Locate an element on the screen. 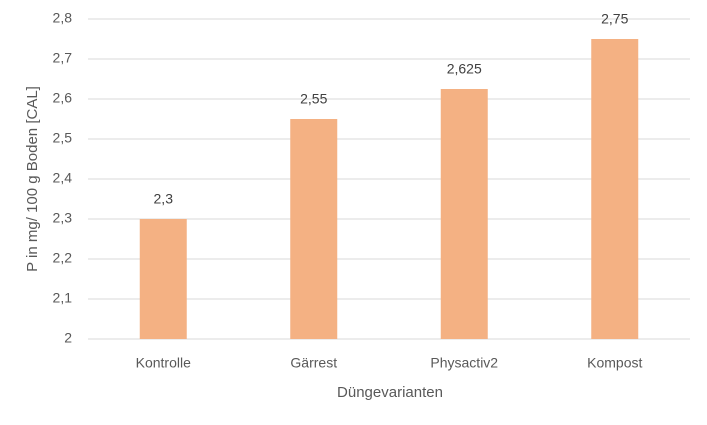 The image size is (707, 425). y-tick-label: 2,1 is located at coordinates (63, 298).